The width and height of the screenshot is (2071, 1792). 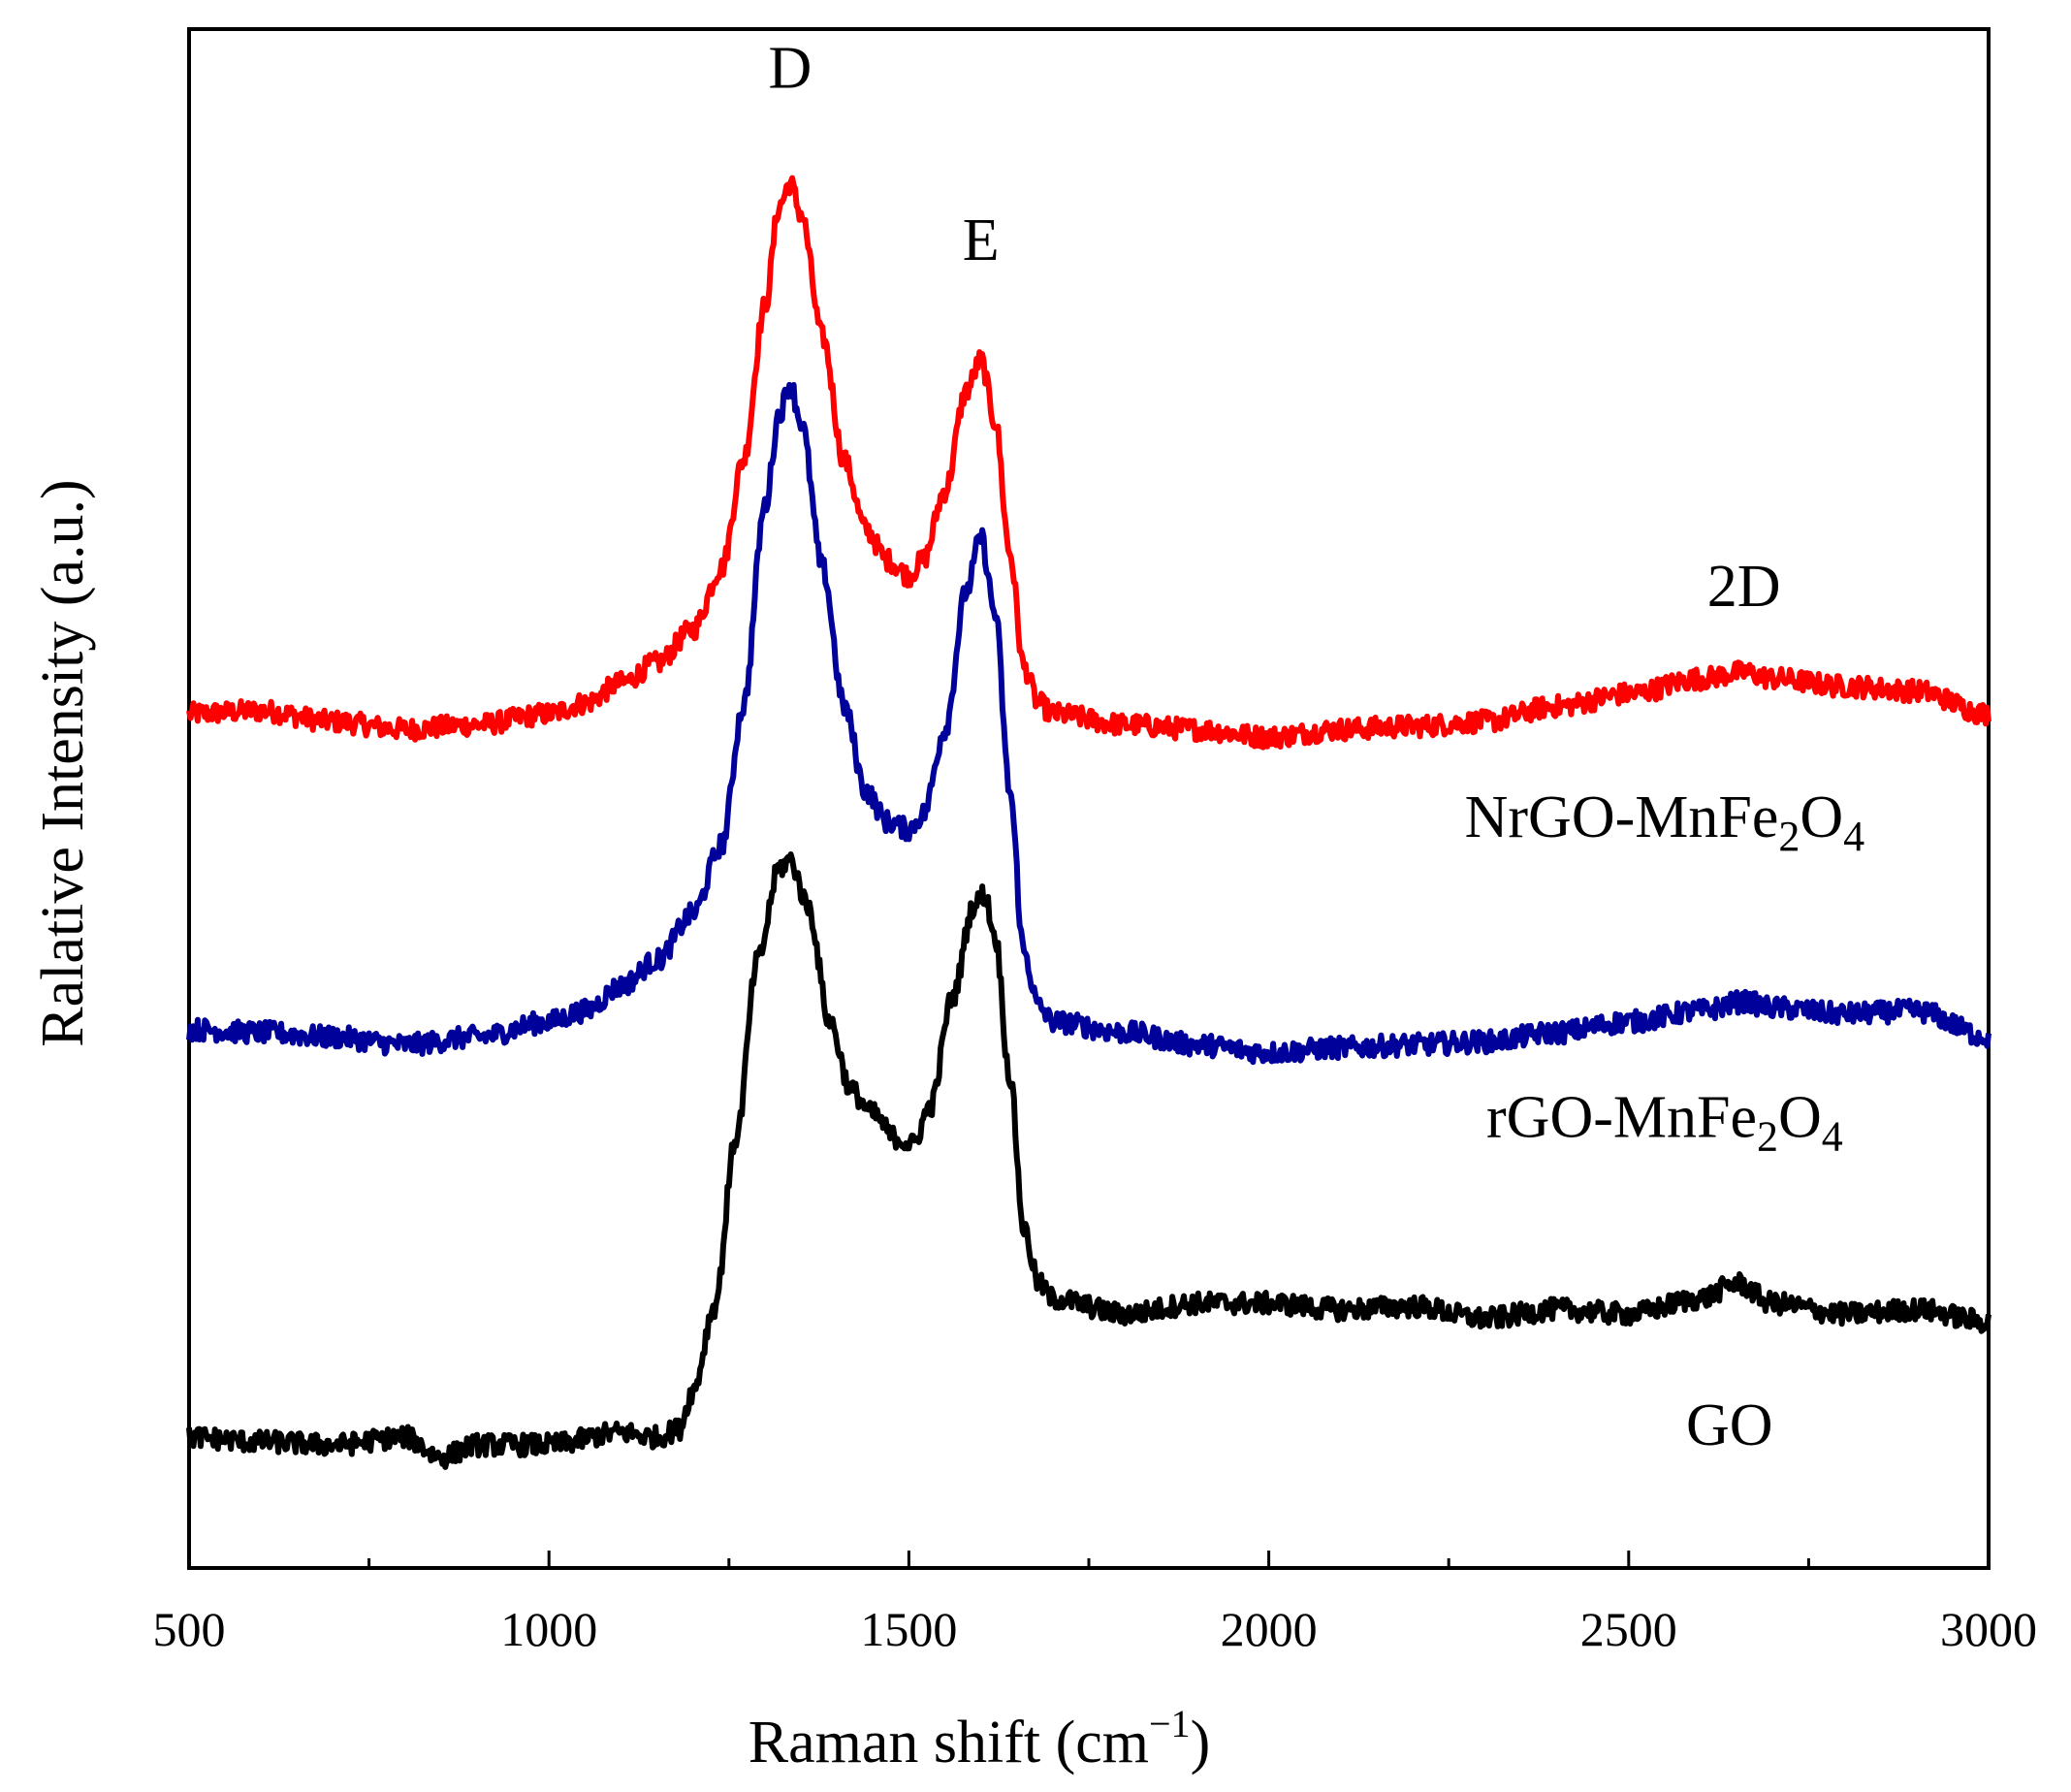 What do you see at coordinates (1628, 1629) in the screenshot?
I see `x-tick-label: 2500` at bounding box center [1628, 1629].